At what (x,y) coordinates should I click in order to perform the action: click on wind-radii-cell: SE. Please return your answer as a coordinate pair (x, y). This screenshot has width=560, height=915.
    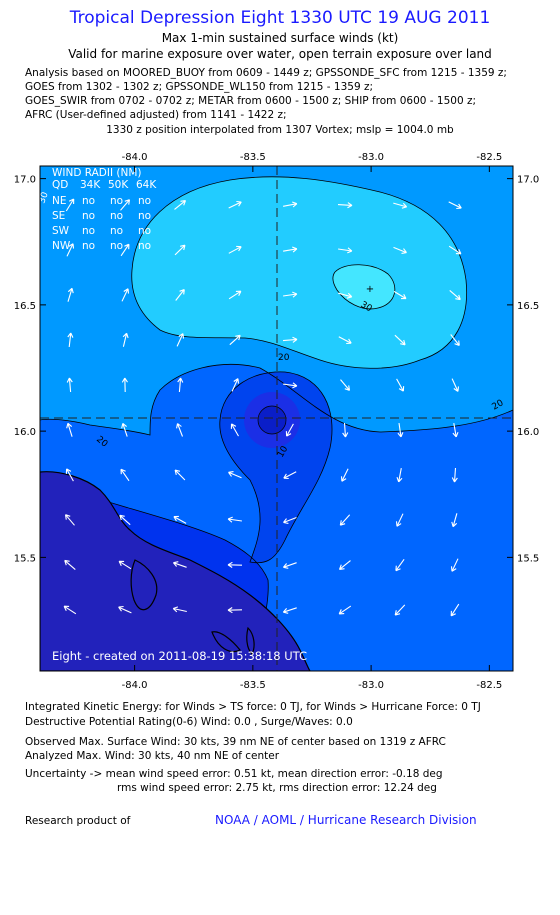
    Looking at the image, I should click on (58, 216).